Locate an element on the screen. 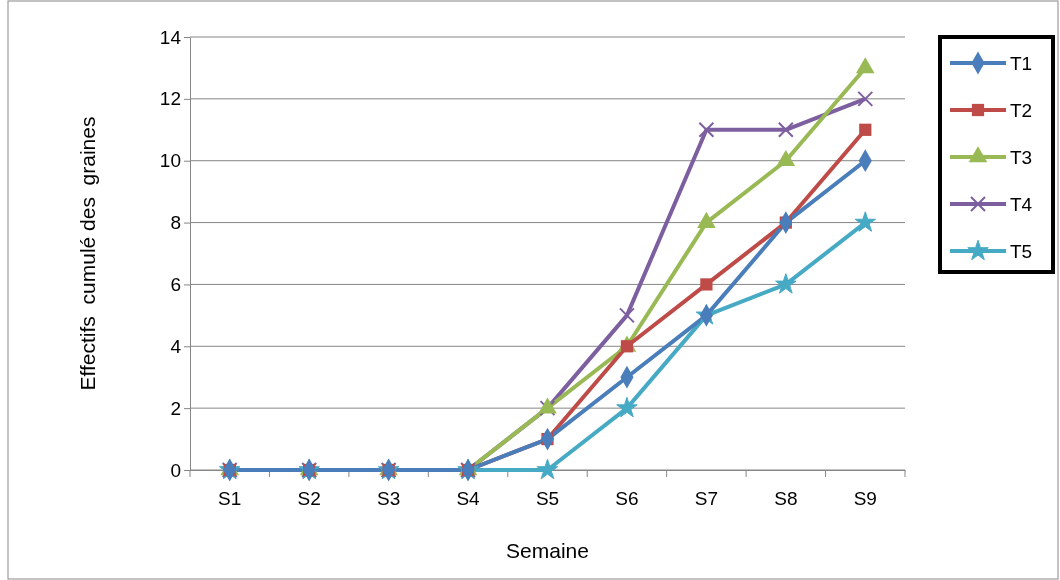 Image resolution: width=1060 pixels, height=580 pixels. y-tick-label: 14 is located at coordinates (170, 37).